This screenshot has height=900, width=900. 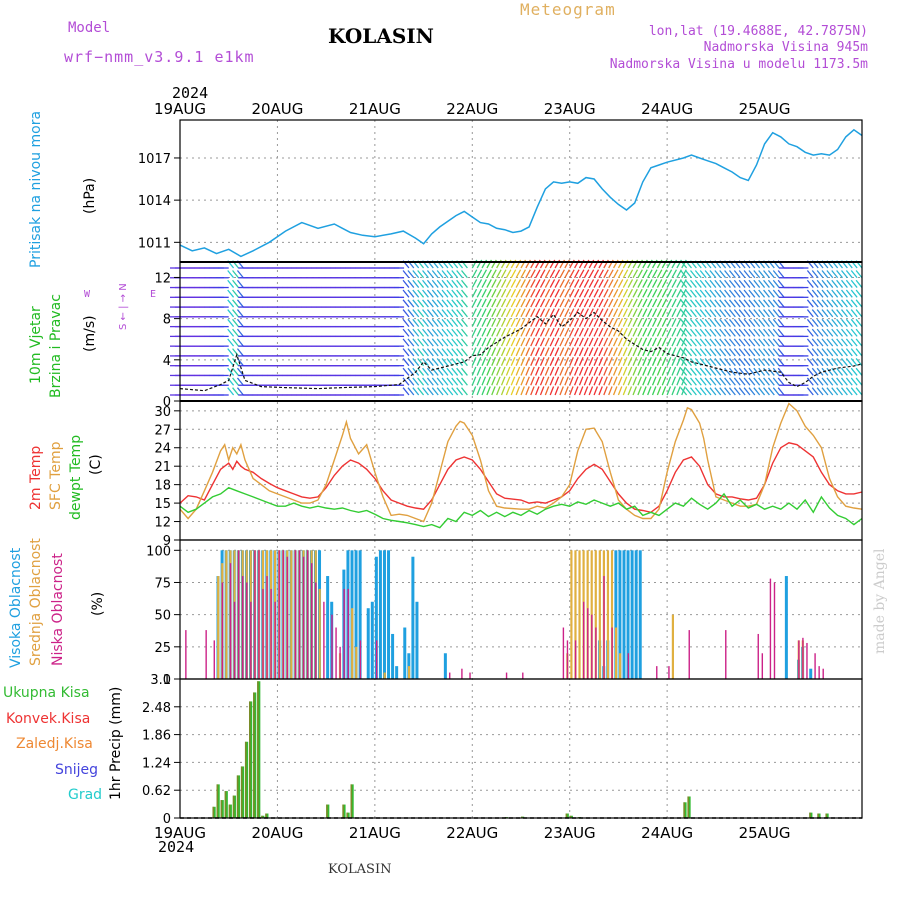 I want to click on temp-tick-label: 15, so click(x=162, y=504).